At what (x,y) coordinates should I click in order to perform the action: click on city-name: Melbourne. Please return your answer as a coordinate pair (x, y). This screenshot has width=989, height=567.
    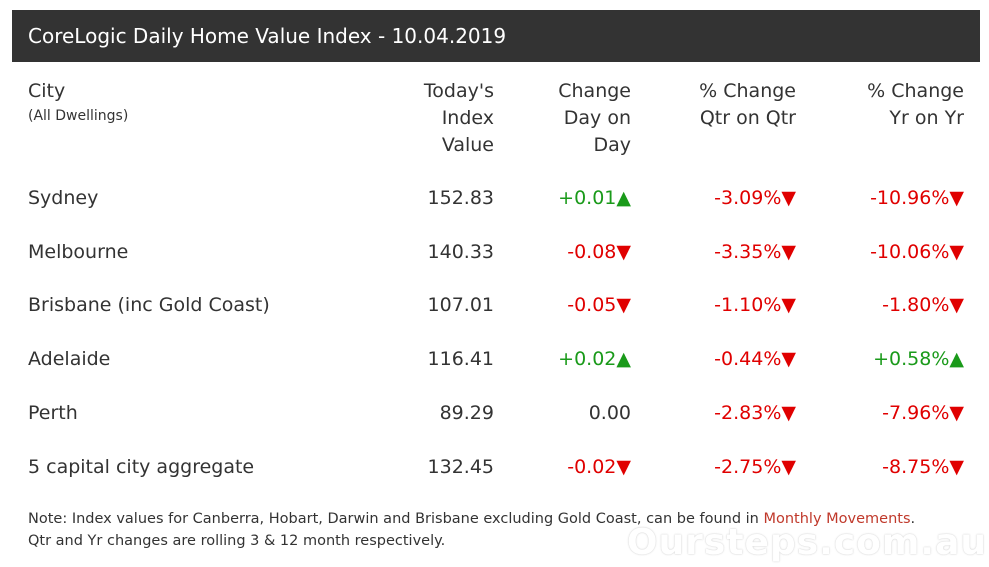
    Looking at the image, I should click on (78, 252).